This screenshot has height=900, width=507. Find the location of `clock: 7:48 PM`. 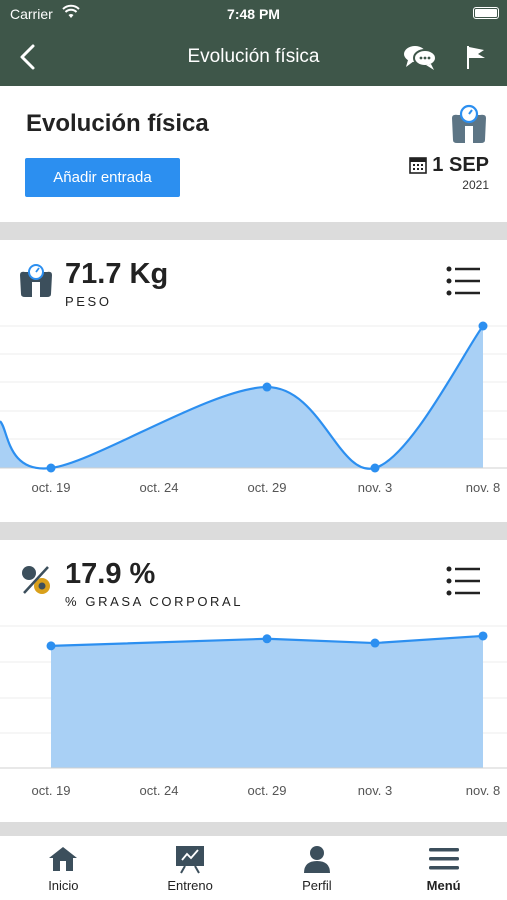

clock: 7:48 PM is located at coordinates (253, 14).